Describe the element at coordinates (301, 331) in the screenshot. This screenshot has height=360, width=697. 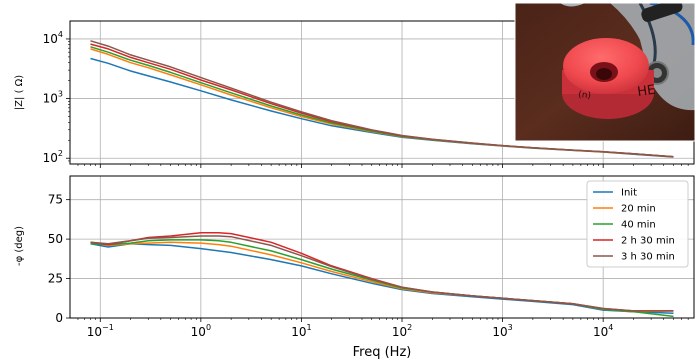
I see `x-tick-label: 10¹` at that location.